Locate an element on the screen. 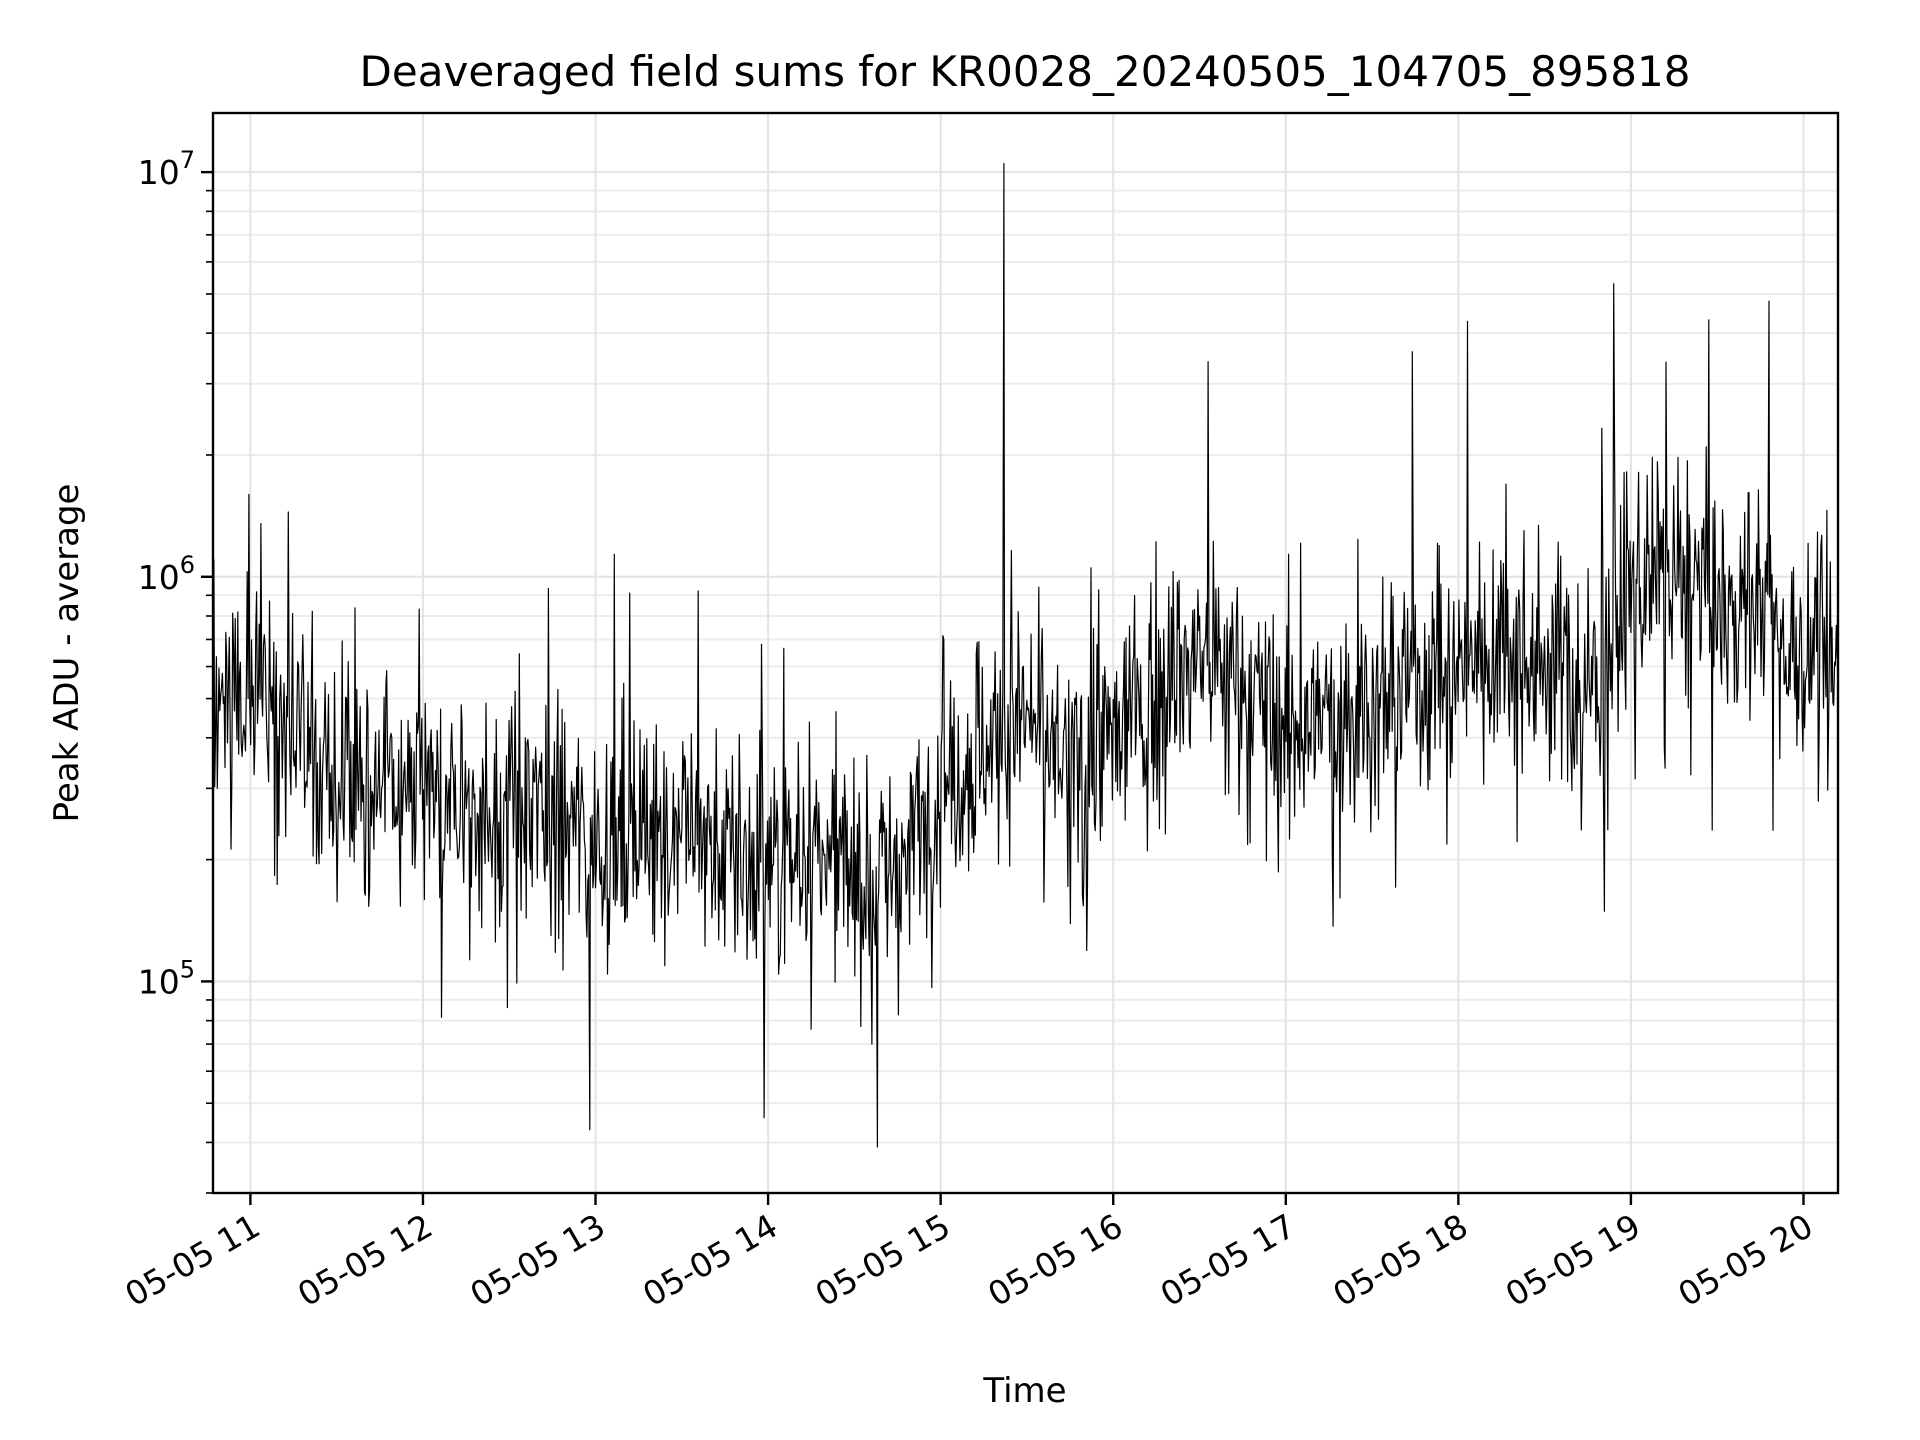 The width and height of the screenshot is (1920, 1440). x-tick-label: 05-05 20 is located at coordinates (1745, 1260).